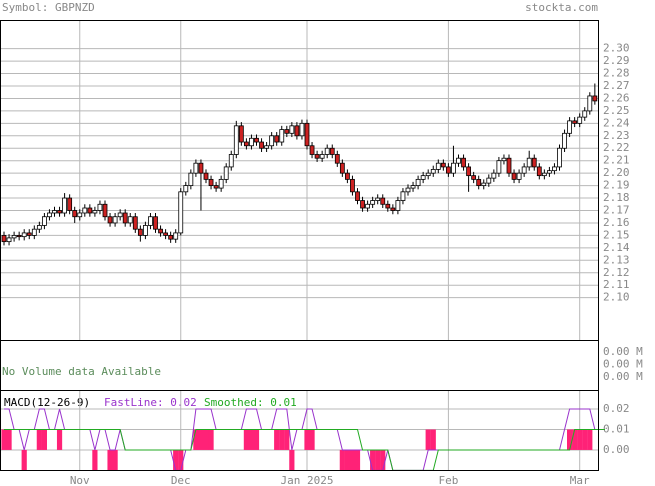 The image size is (655, 486). What do you see at coordinates (616, 85) in the screenshot?
I see `y-tick-label: 2.27` at bounding box center [616, 85].